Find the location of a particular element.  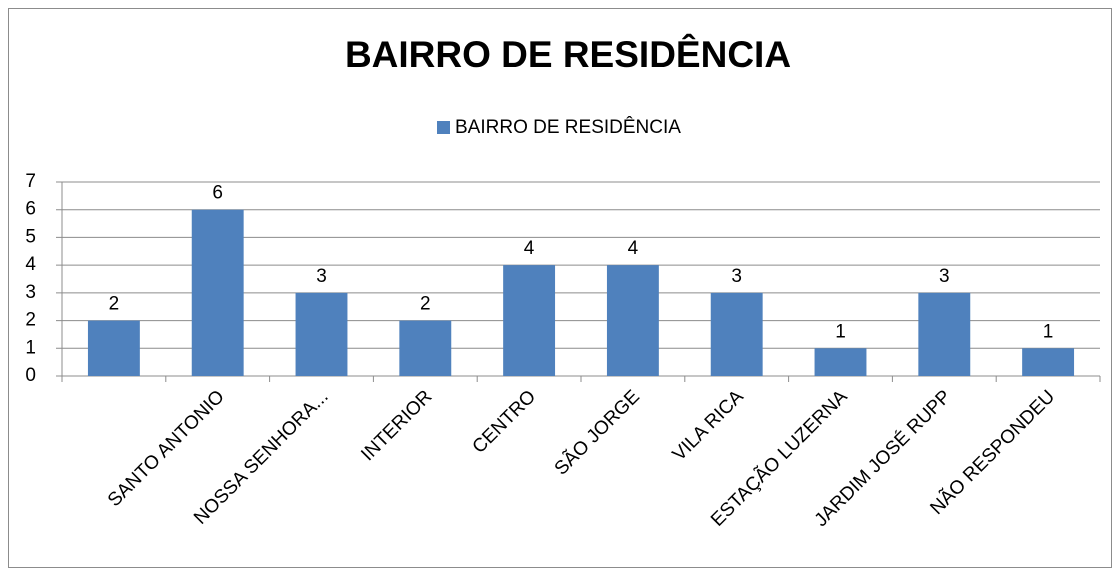

y-tick-label: 0 is located at coordinates (30, 375).